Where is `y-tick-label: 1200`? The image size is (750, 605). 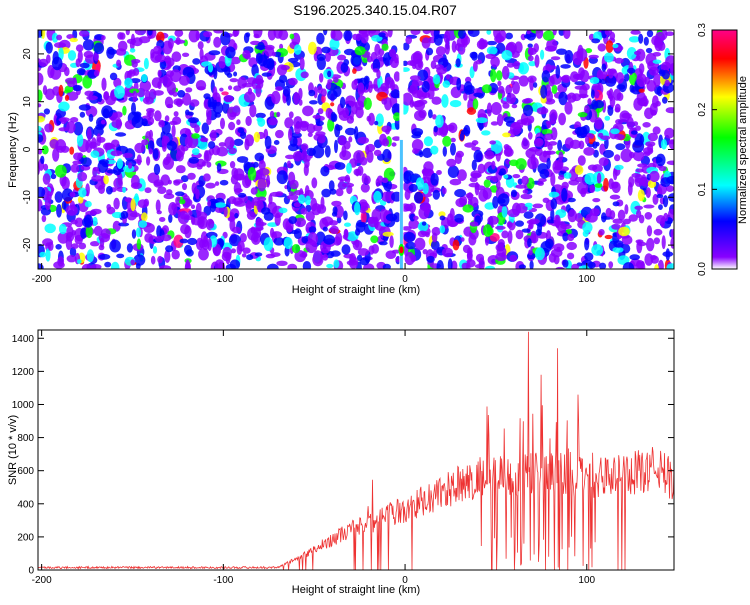 y-tick-label: 1200 is located at coordinates (23, 372).